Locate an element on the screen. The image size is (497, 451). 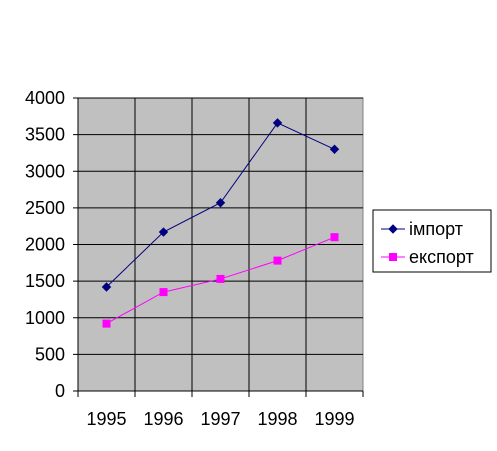
legend: імпорт експорт is located at coordinates (432, 241).